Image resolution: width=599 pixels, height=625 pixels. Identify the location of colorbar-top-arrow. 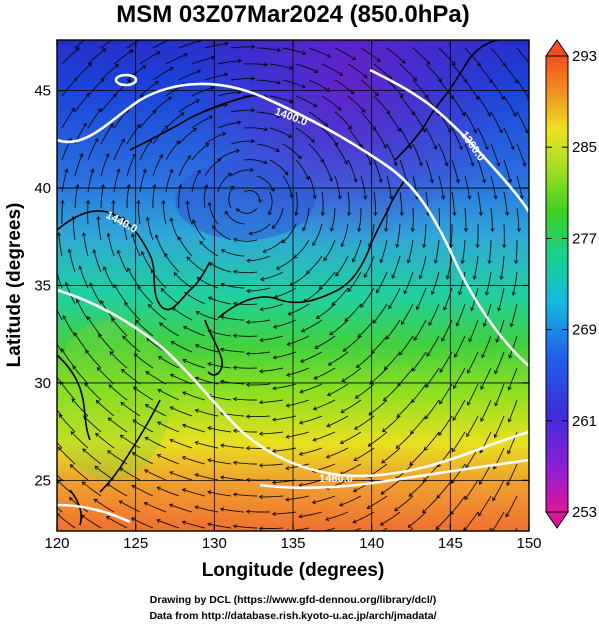
(557, 48).